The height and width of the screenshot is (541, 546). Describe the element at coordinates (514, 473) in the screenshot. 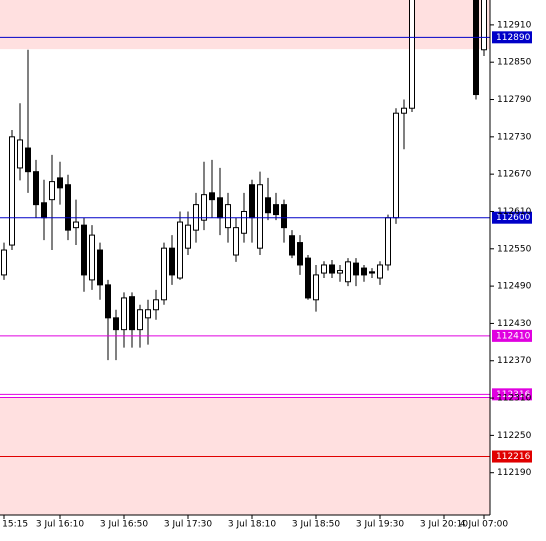

I see `y-tick-label: 112190` at that location.